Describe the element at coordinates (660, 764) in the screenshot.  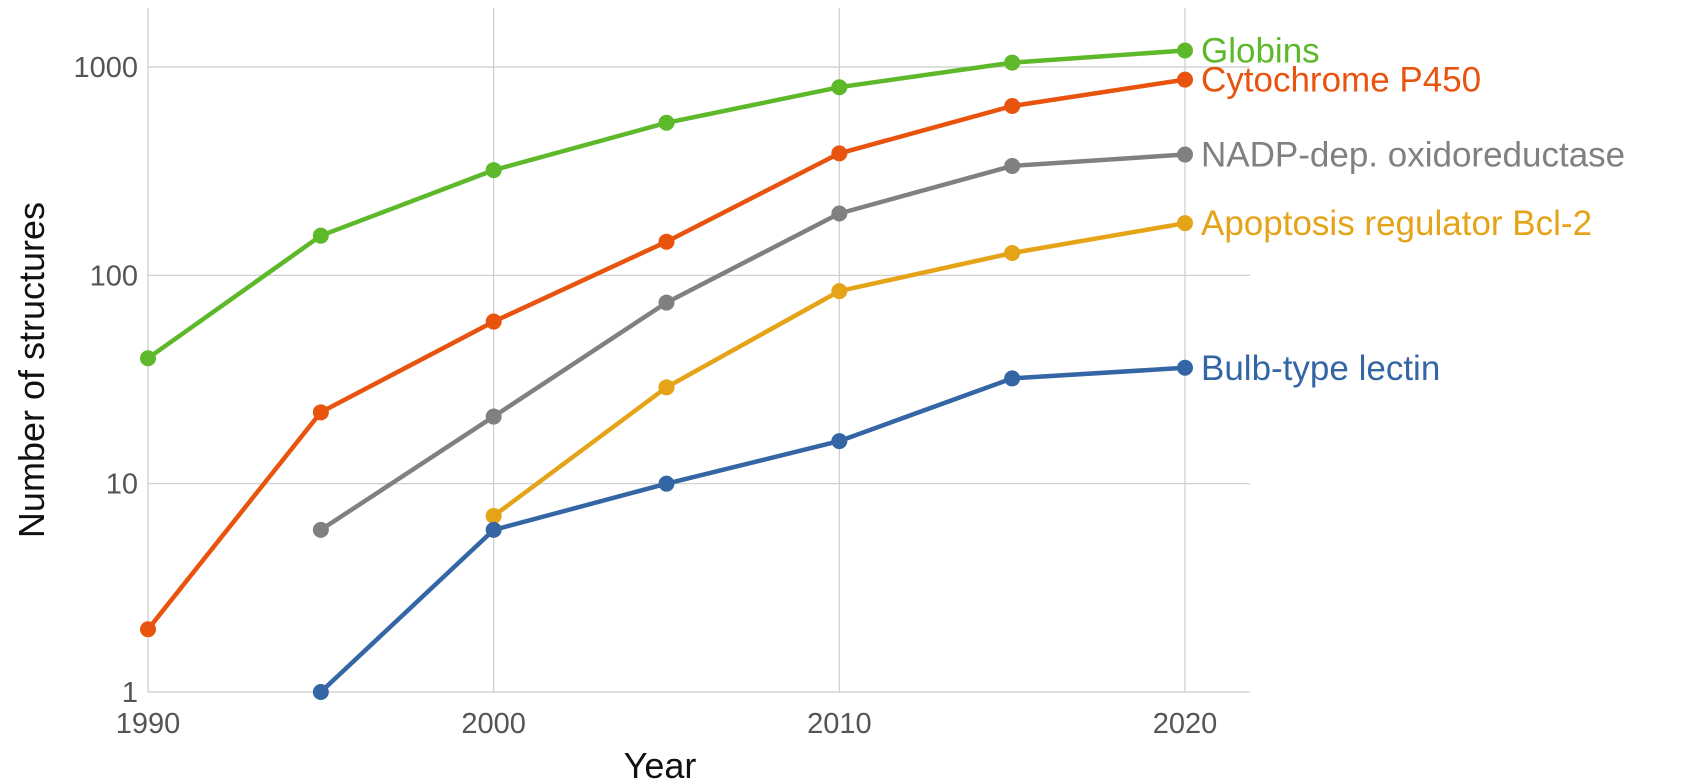
I see `x-axis-title: Year` at that location.